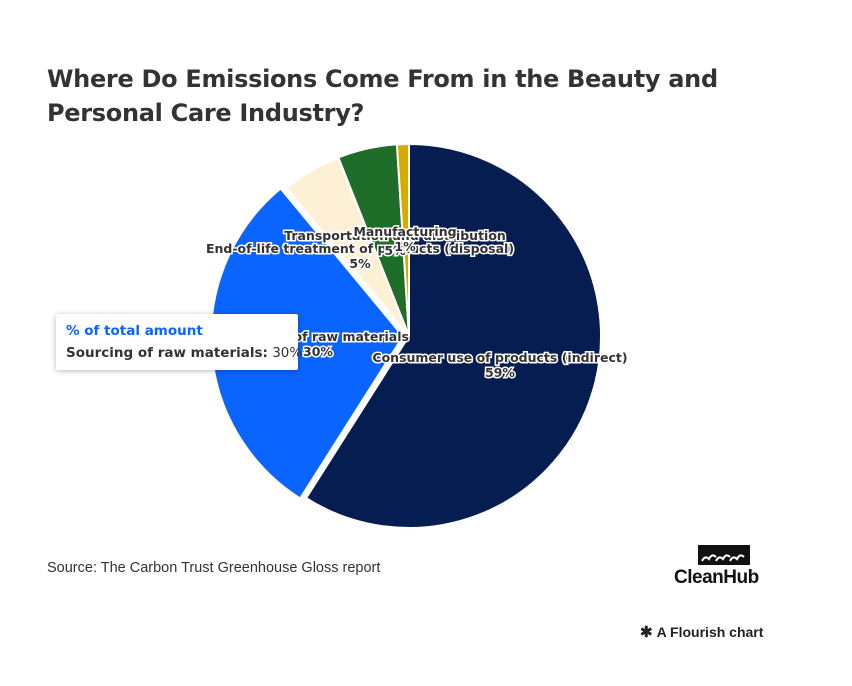 Image resolution: width=852 pixels, height=686 pixels. Describe the element at coordinates (646, 632) in the screenshot. I see `asterisk-icon: ✱` at that location.